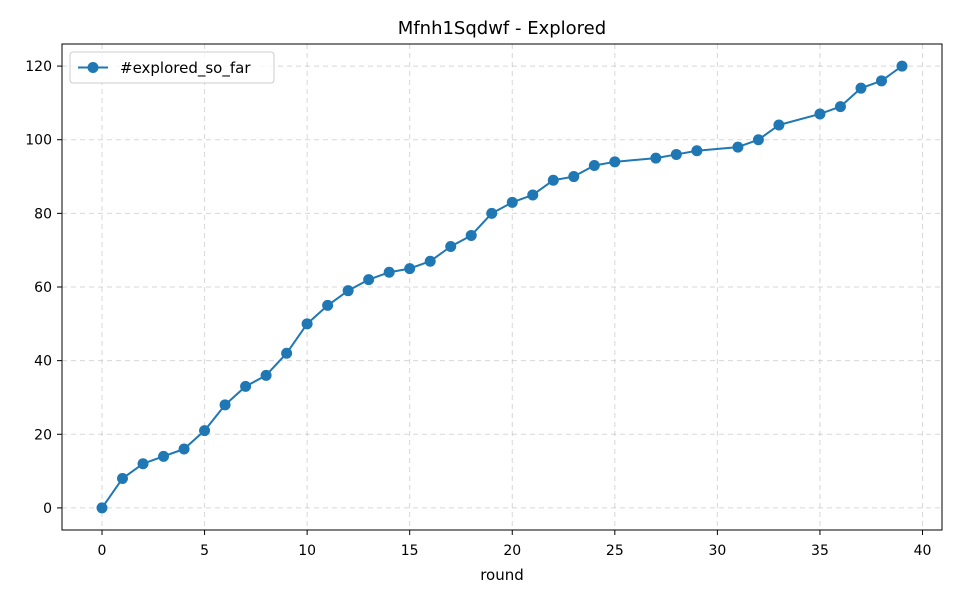  I want to click on legend: #explored_so_far, so click(172, 67).